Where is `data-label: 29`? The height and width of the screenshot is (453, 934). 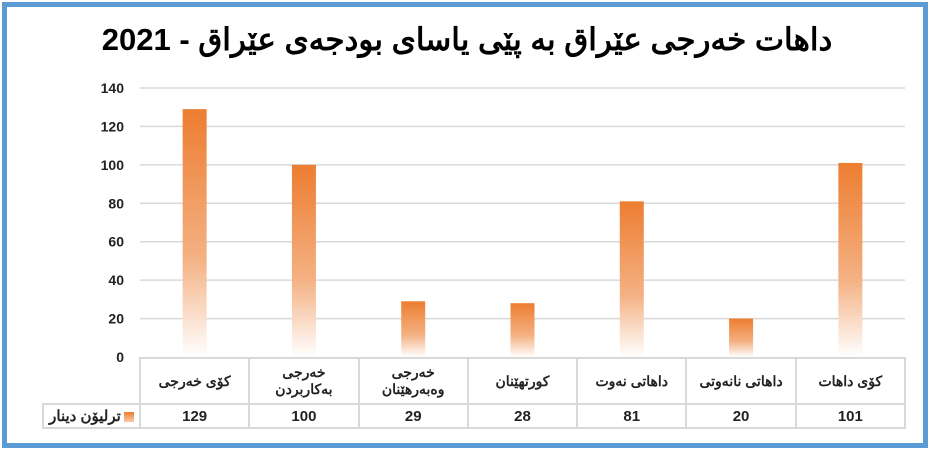 data-label: 29 is located at coordinates (413, 416).